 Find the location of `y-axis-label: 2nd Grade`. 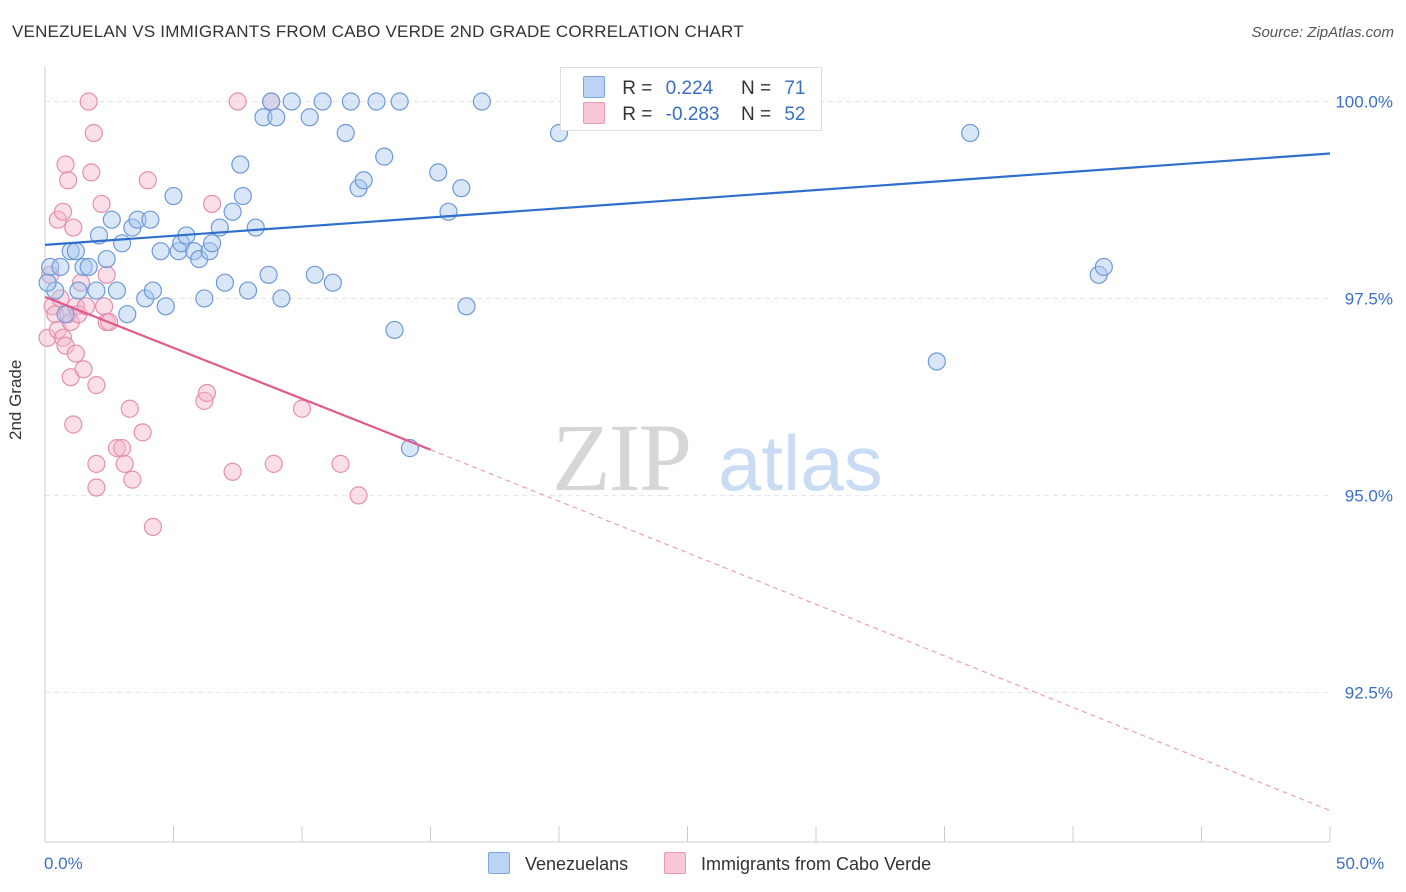

y-axis-label: 2nd Grade is located at coordinates (15, 399).